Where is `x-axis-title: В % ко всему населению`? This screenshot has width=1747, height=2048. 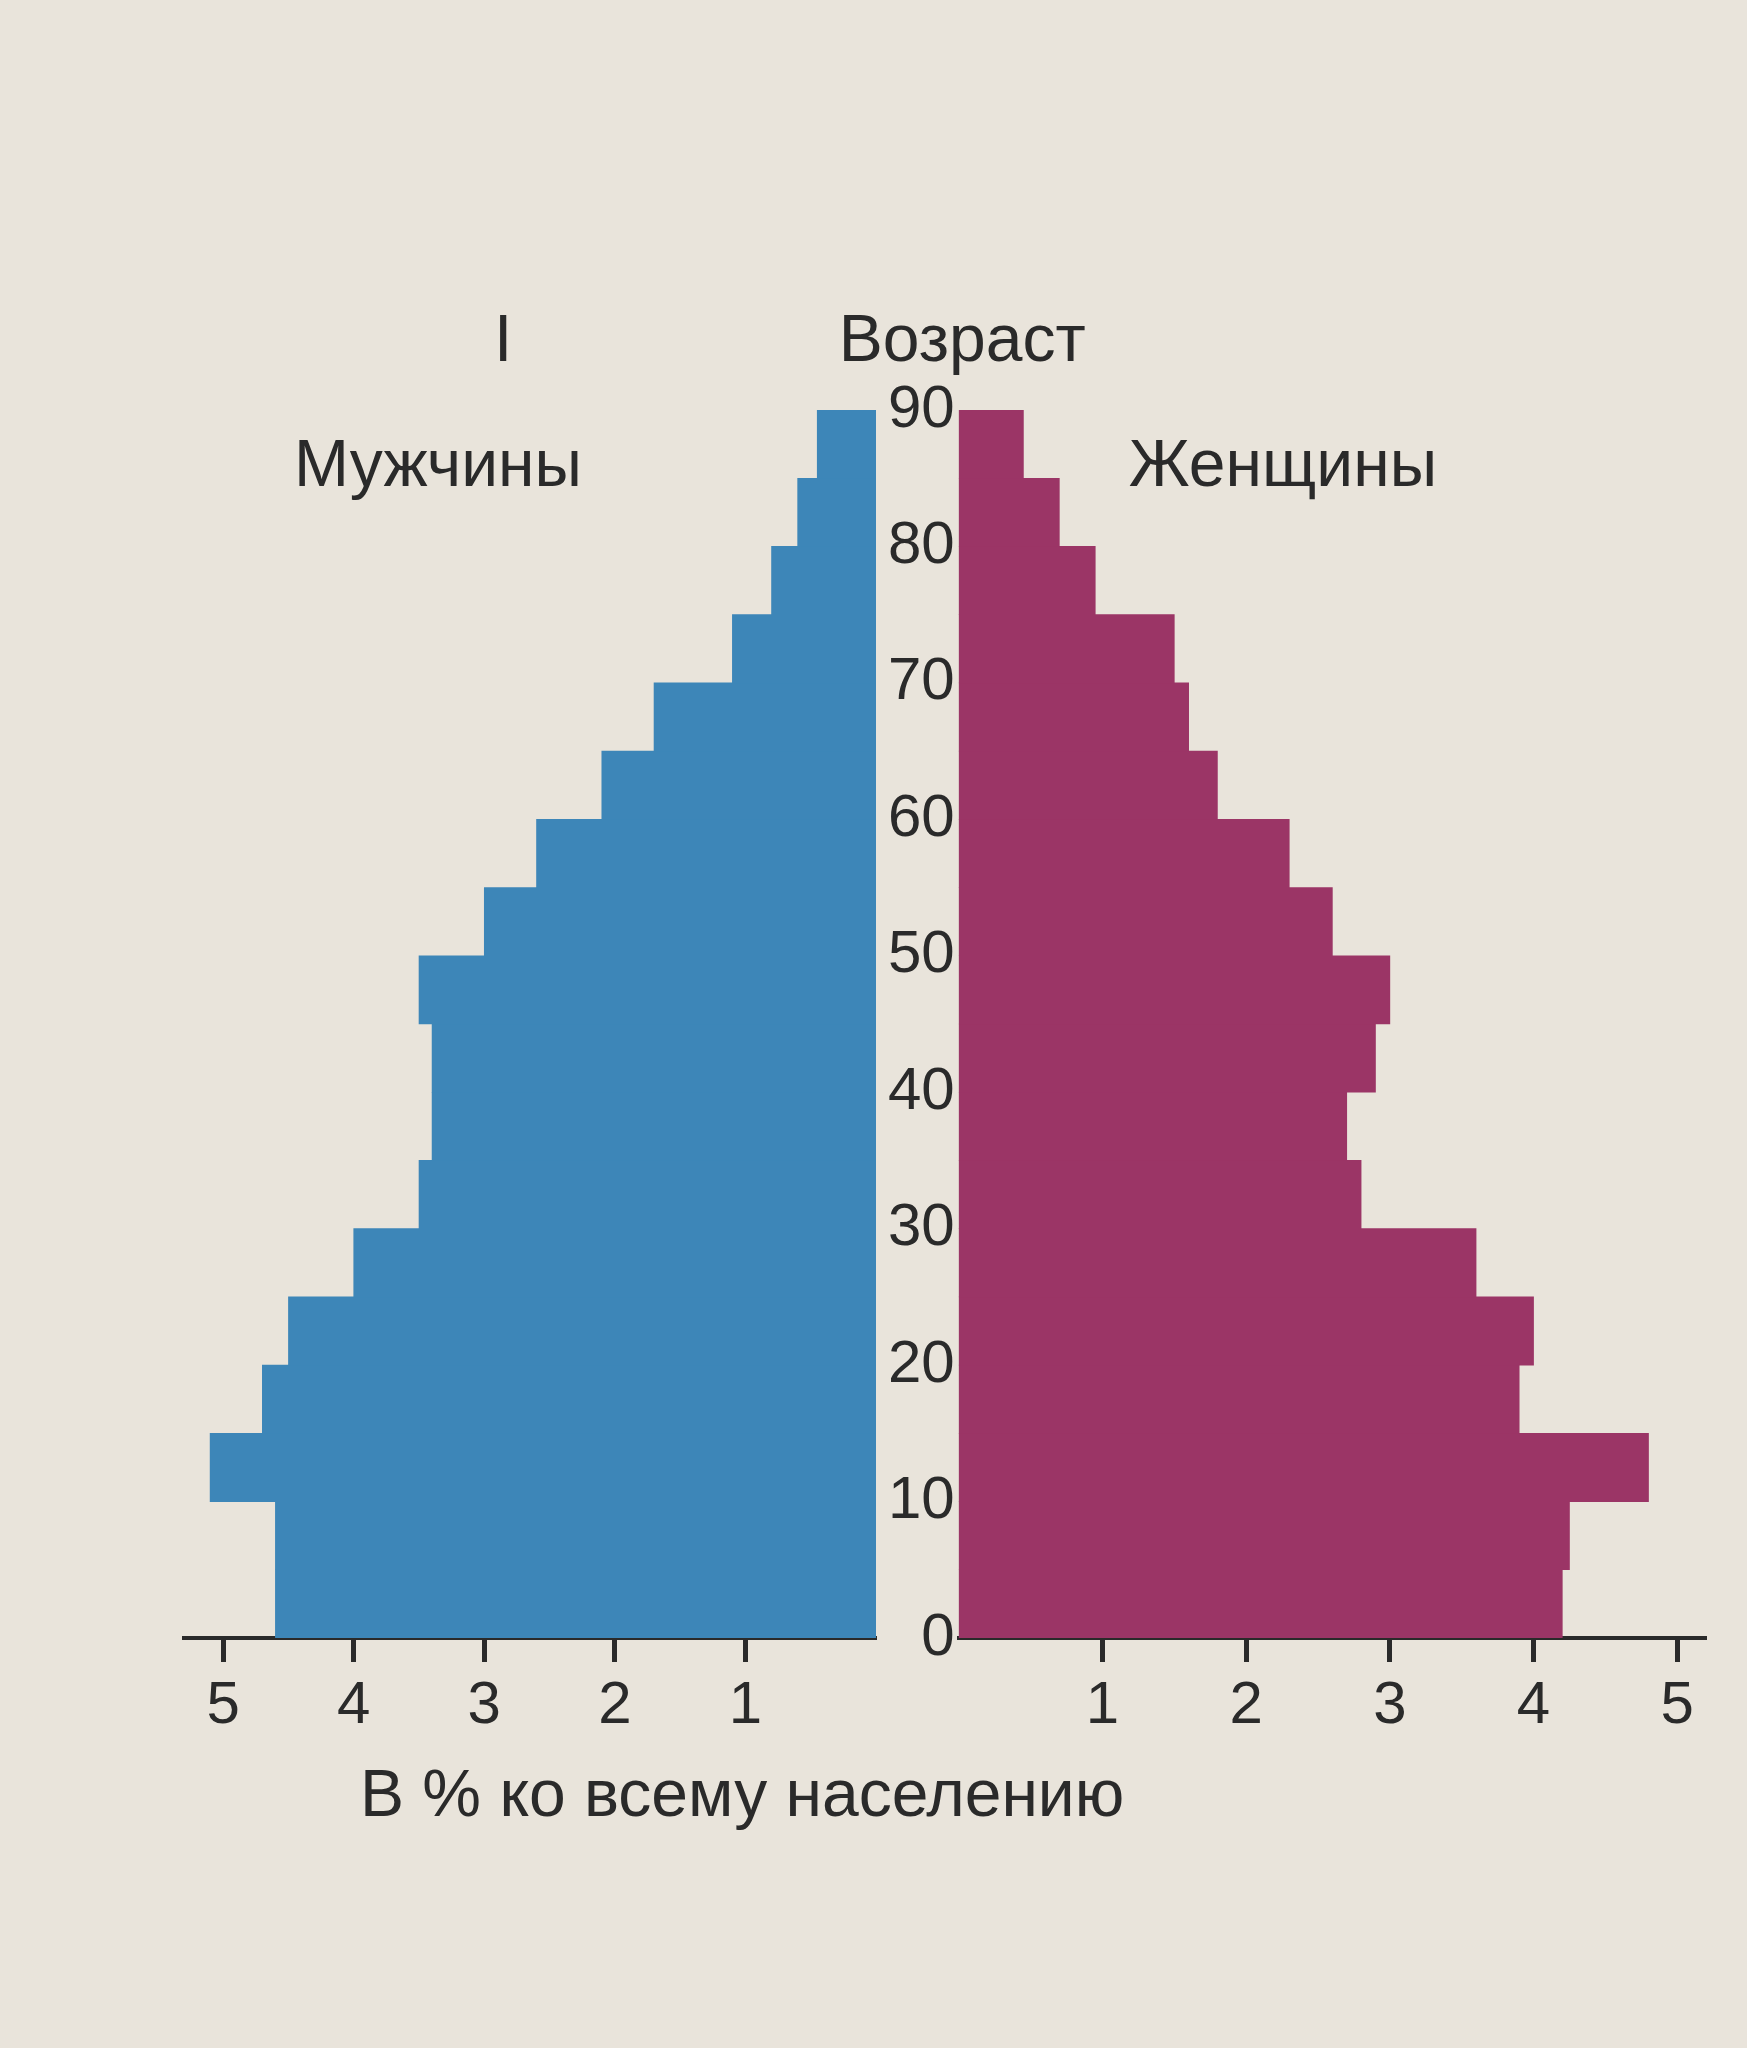 x-axis-title: В % ко всему населению is located at coordinates (742, 1793).